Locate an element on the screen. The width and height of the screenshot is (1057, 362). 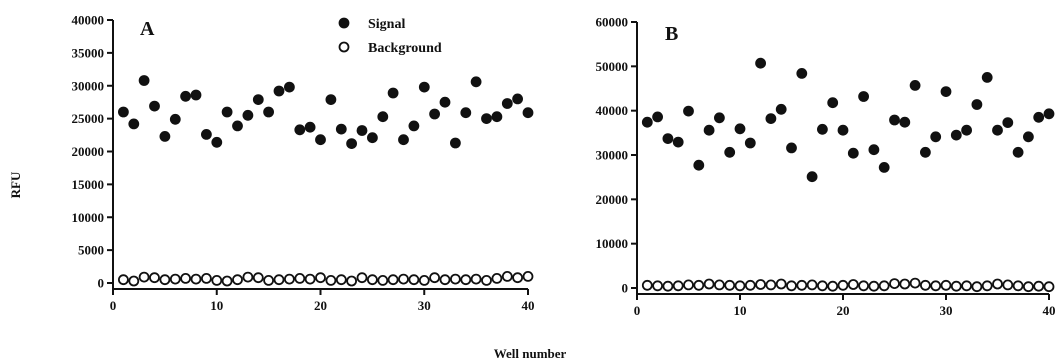
panel-a-y-tick-label: 40000 is located at coordinates (88, 20).